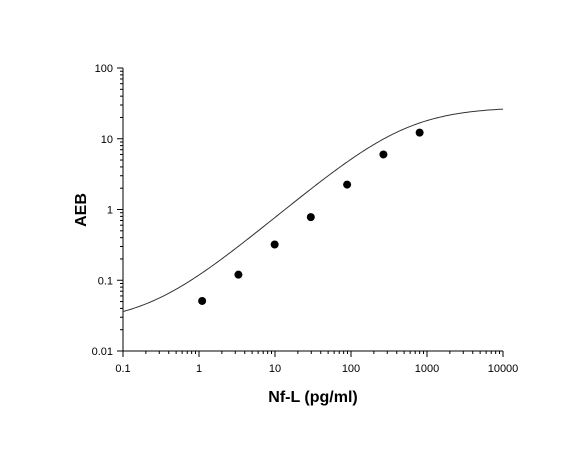 Image resolution: width=575 pixels, height=458 pixels. I want to click on y-axis-title: AEB, so click(81, 210).